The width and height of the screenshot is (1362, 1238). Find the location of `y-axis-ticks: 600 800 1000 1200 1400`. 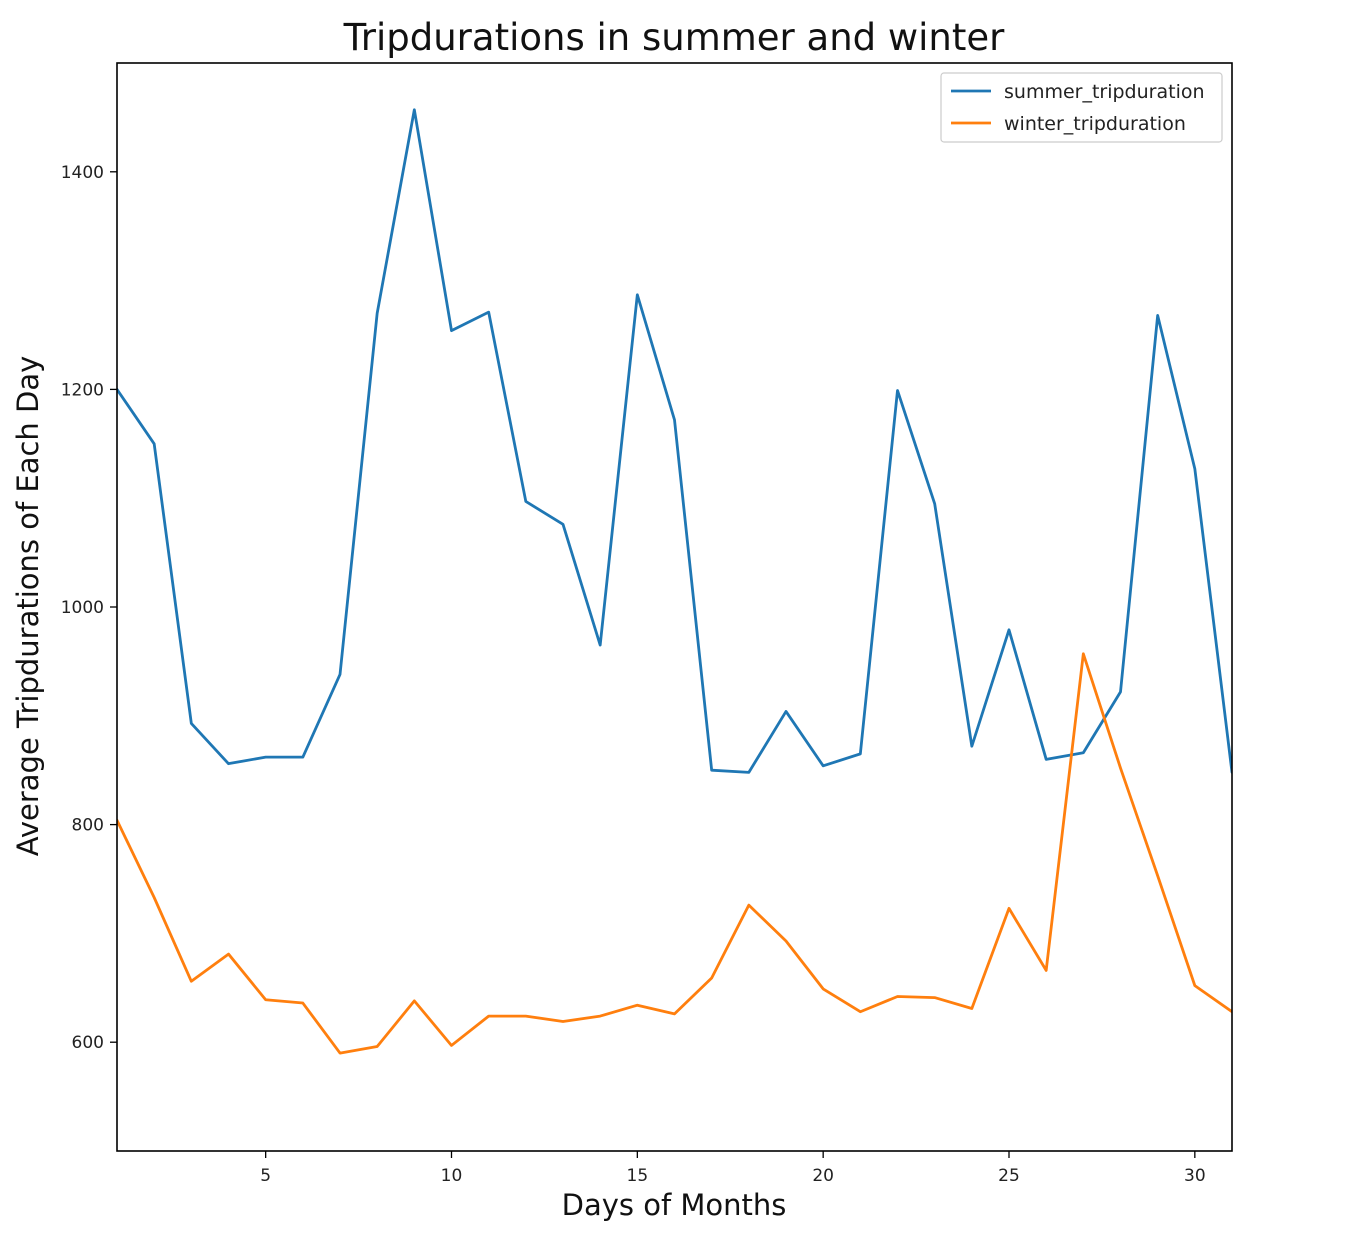

y-axis-ticks: 600 800 1000 1200 1400 is located at coordinates (89, 608).